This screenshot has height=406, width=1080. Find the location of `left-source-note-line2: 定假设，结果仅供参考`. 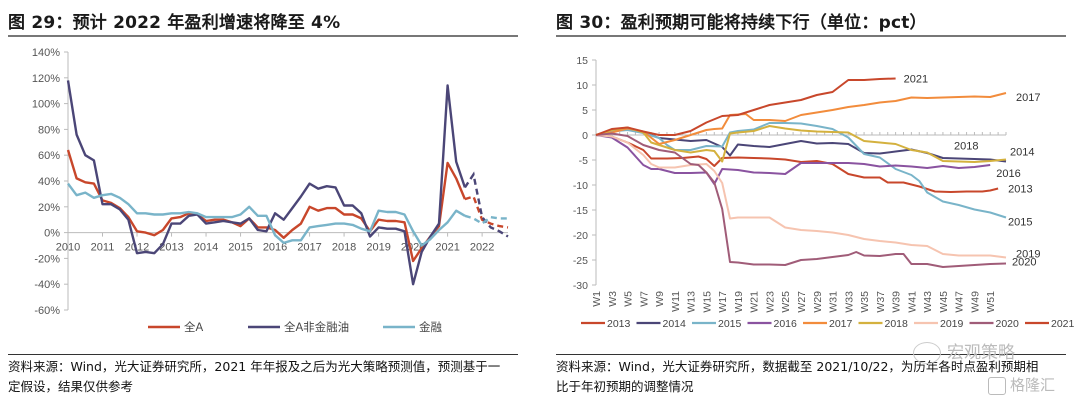

left-source-note-line2: 定假设，结果仅供参考 is located at coordinates (71, 386).